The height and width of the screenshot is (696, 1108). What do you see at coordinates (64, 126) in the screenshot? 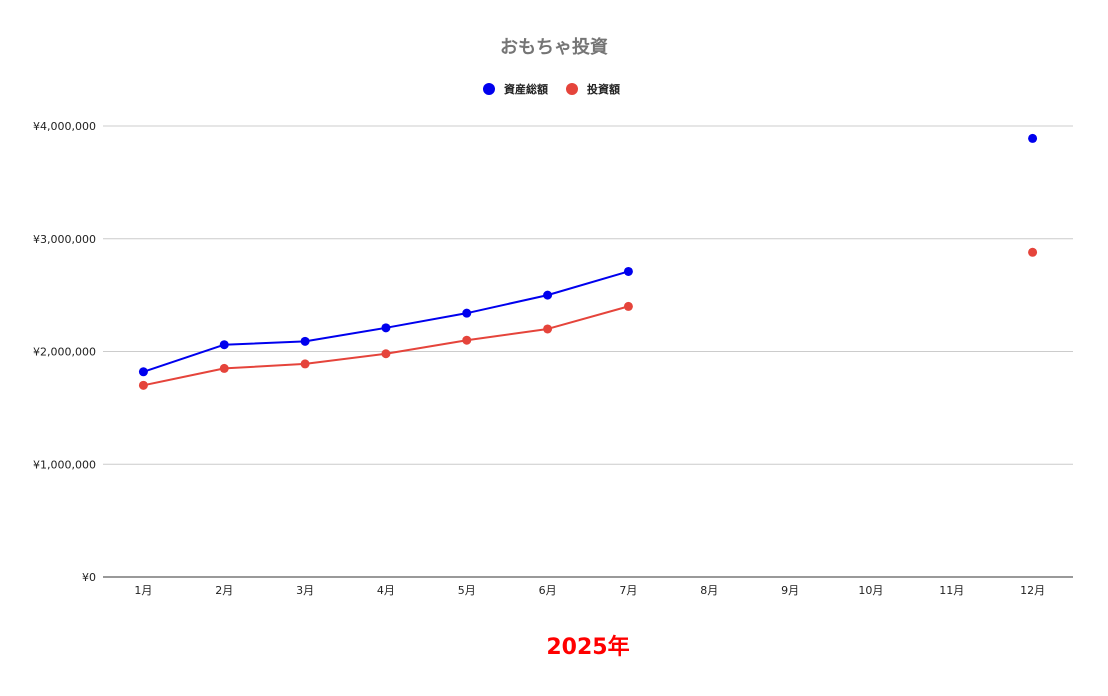
I see `y-tick-label: ¥4,000,000` at bounding box center [64, 126].